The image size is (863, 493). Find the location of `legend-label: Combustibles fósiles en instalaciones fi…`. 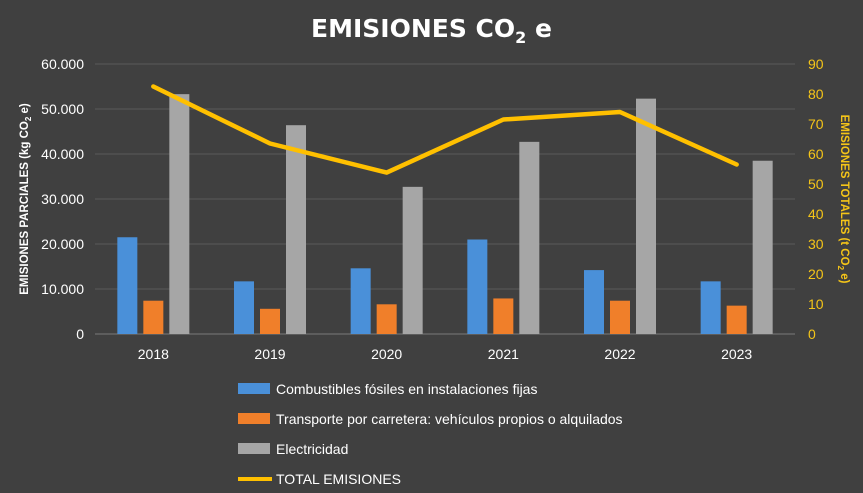

legend-label: Combustibles fósiles en instalaciones fi… is located at coordinates (406, 389).